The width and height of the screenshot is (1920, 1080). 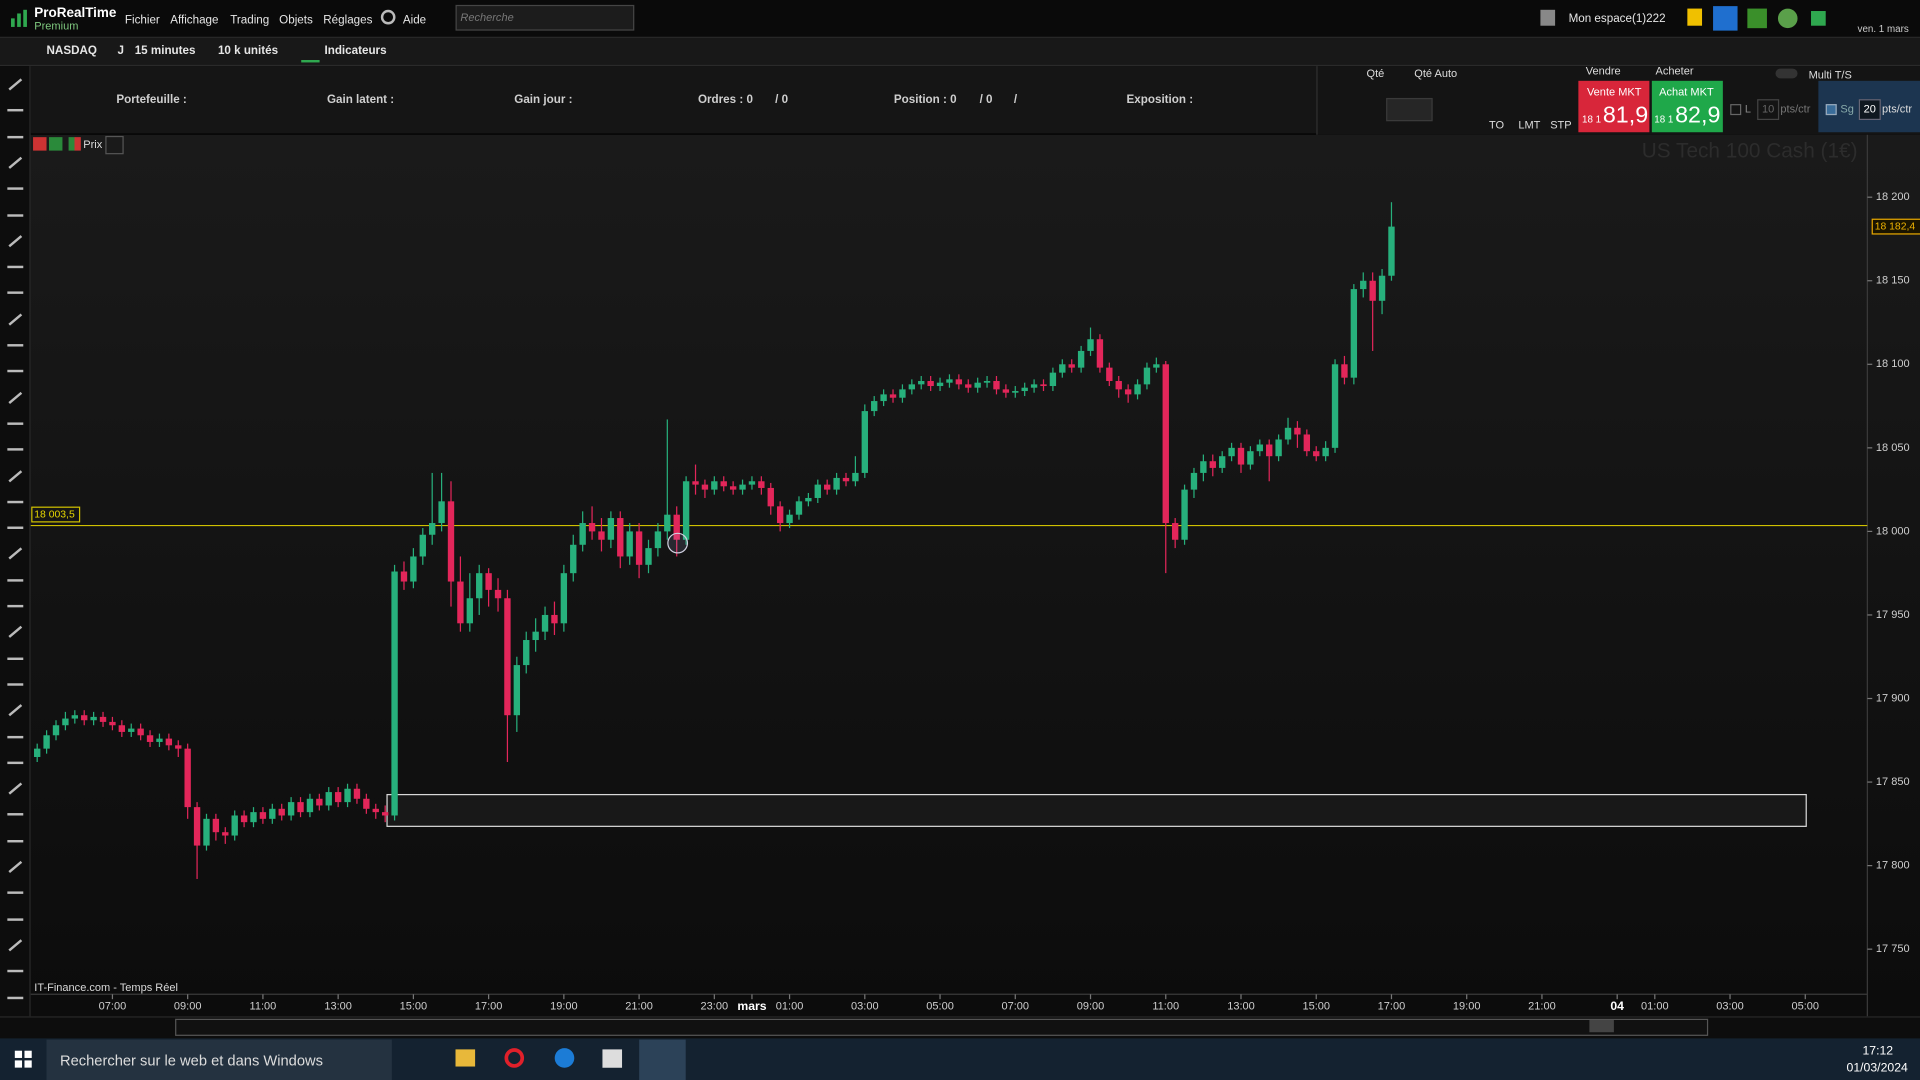 What do you see at coordinates (1786, 73) in the screenshot?
I see `multi-toggle` at bounding box center [1786, 73].